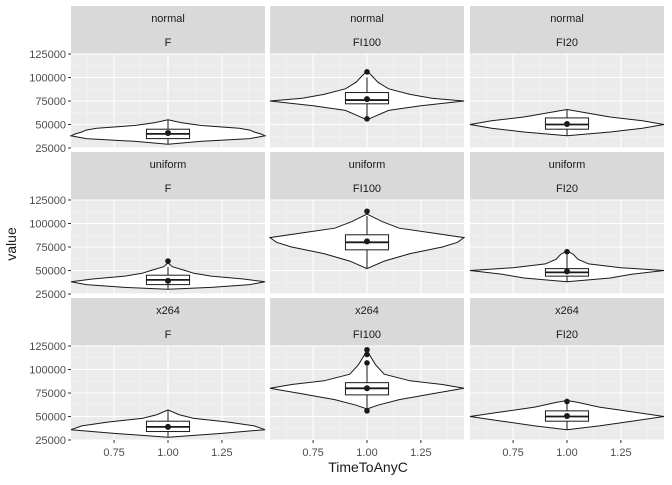 Image resolution: width=672 pixels, height=485 pixels. What do you see at coordinates (367, 378) in the screenshot?
I see `facet-panel-x264-FI100: x264 FI100 0.75 1.00 1.25` at bounding box center [367, 378].